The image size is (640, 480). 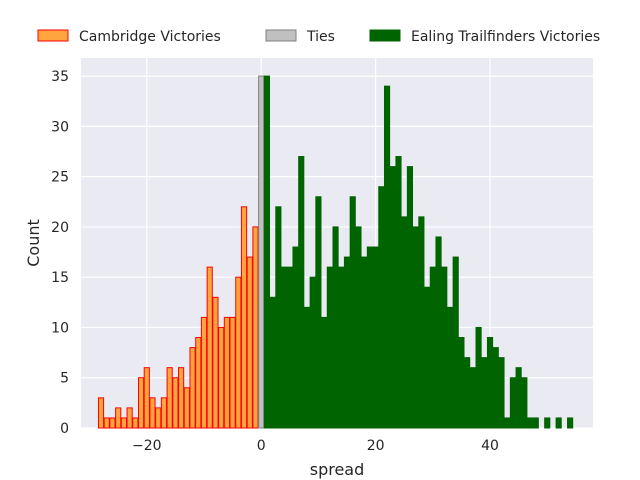 What do you see at coordinates (147, 446) in the screenshot?
I see `x-tick-label: −20` at bounding box center [147, 446].